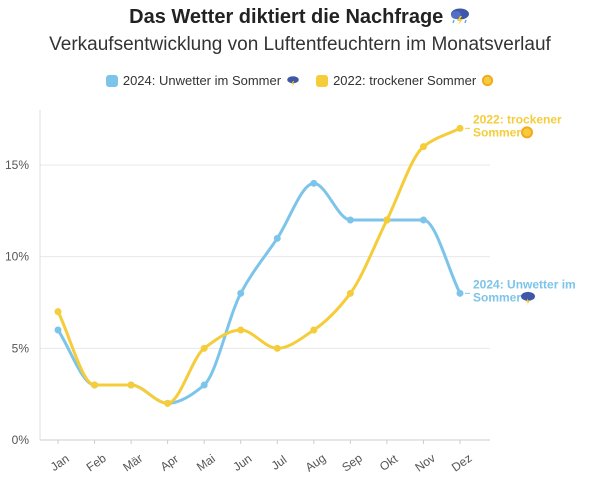 The height and width of the screenshot is (480, 600). Describe the element at coordinates (286, 17) in the screenshot. I see `chart-title-text: Das Wetter diktiert die Nachfrage` at that location.